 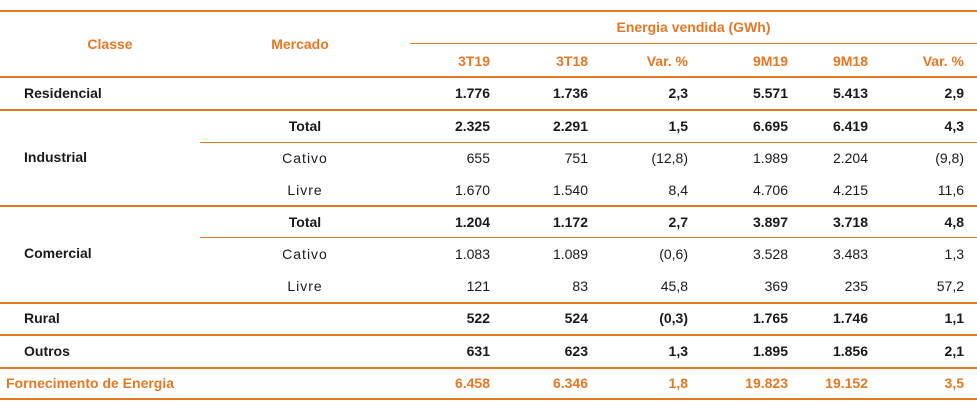 I want to click on industrial-total-var-3t: 1,5, so click(x=678, y=126).